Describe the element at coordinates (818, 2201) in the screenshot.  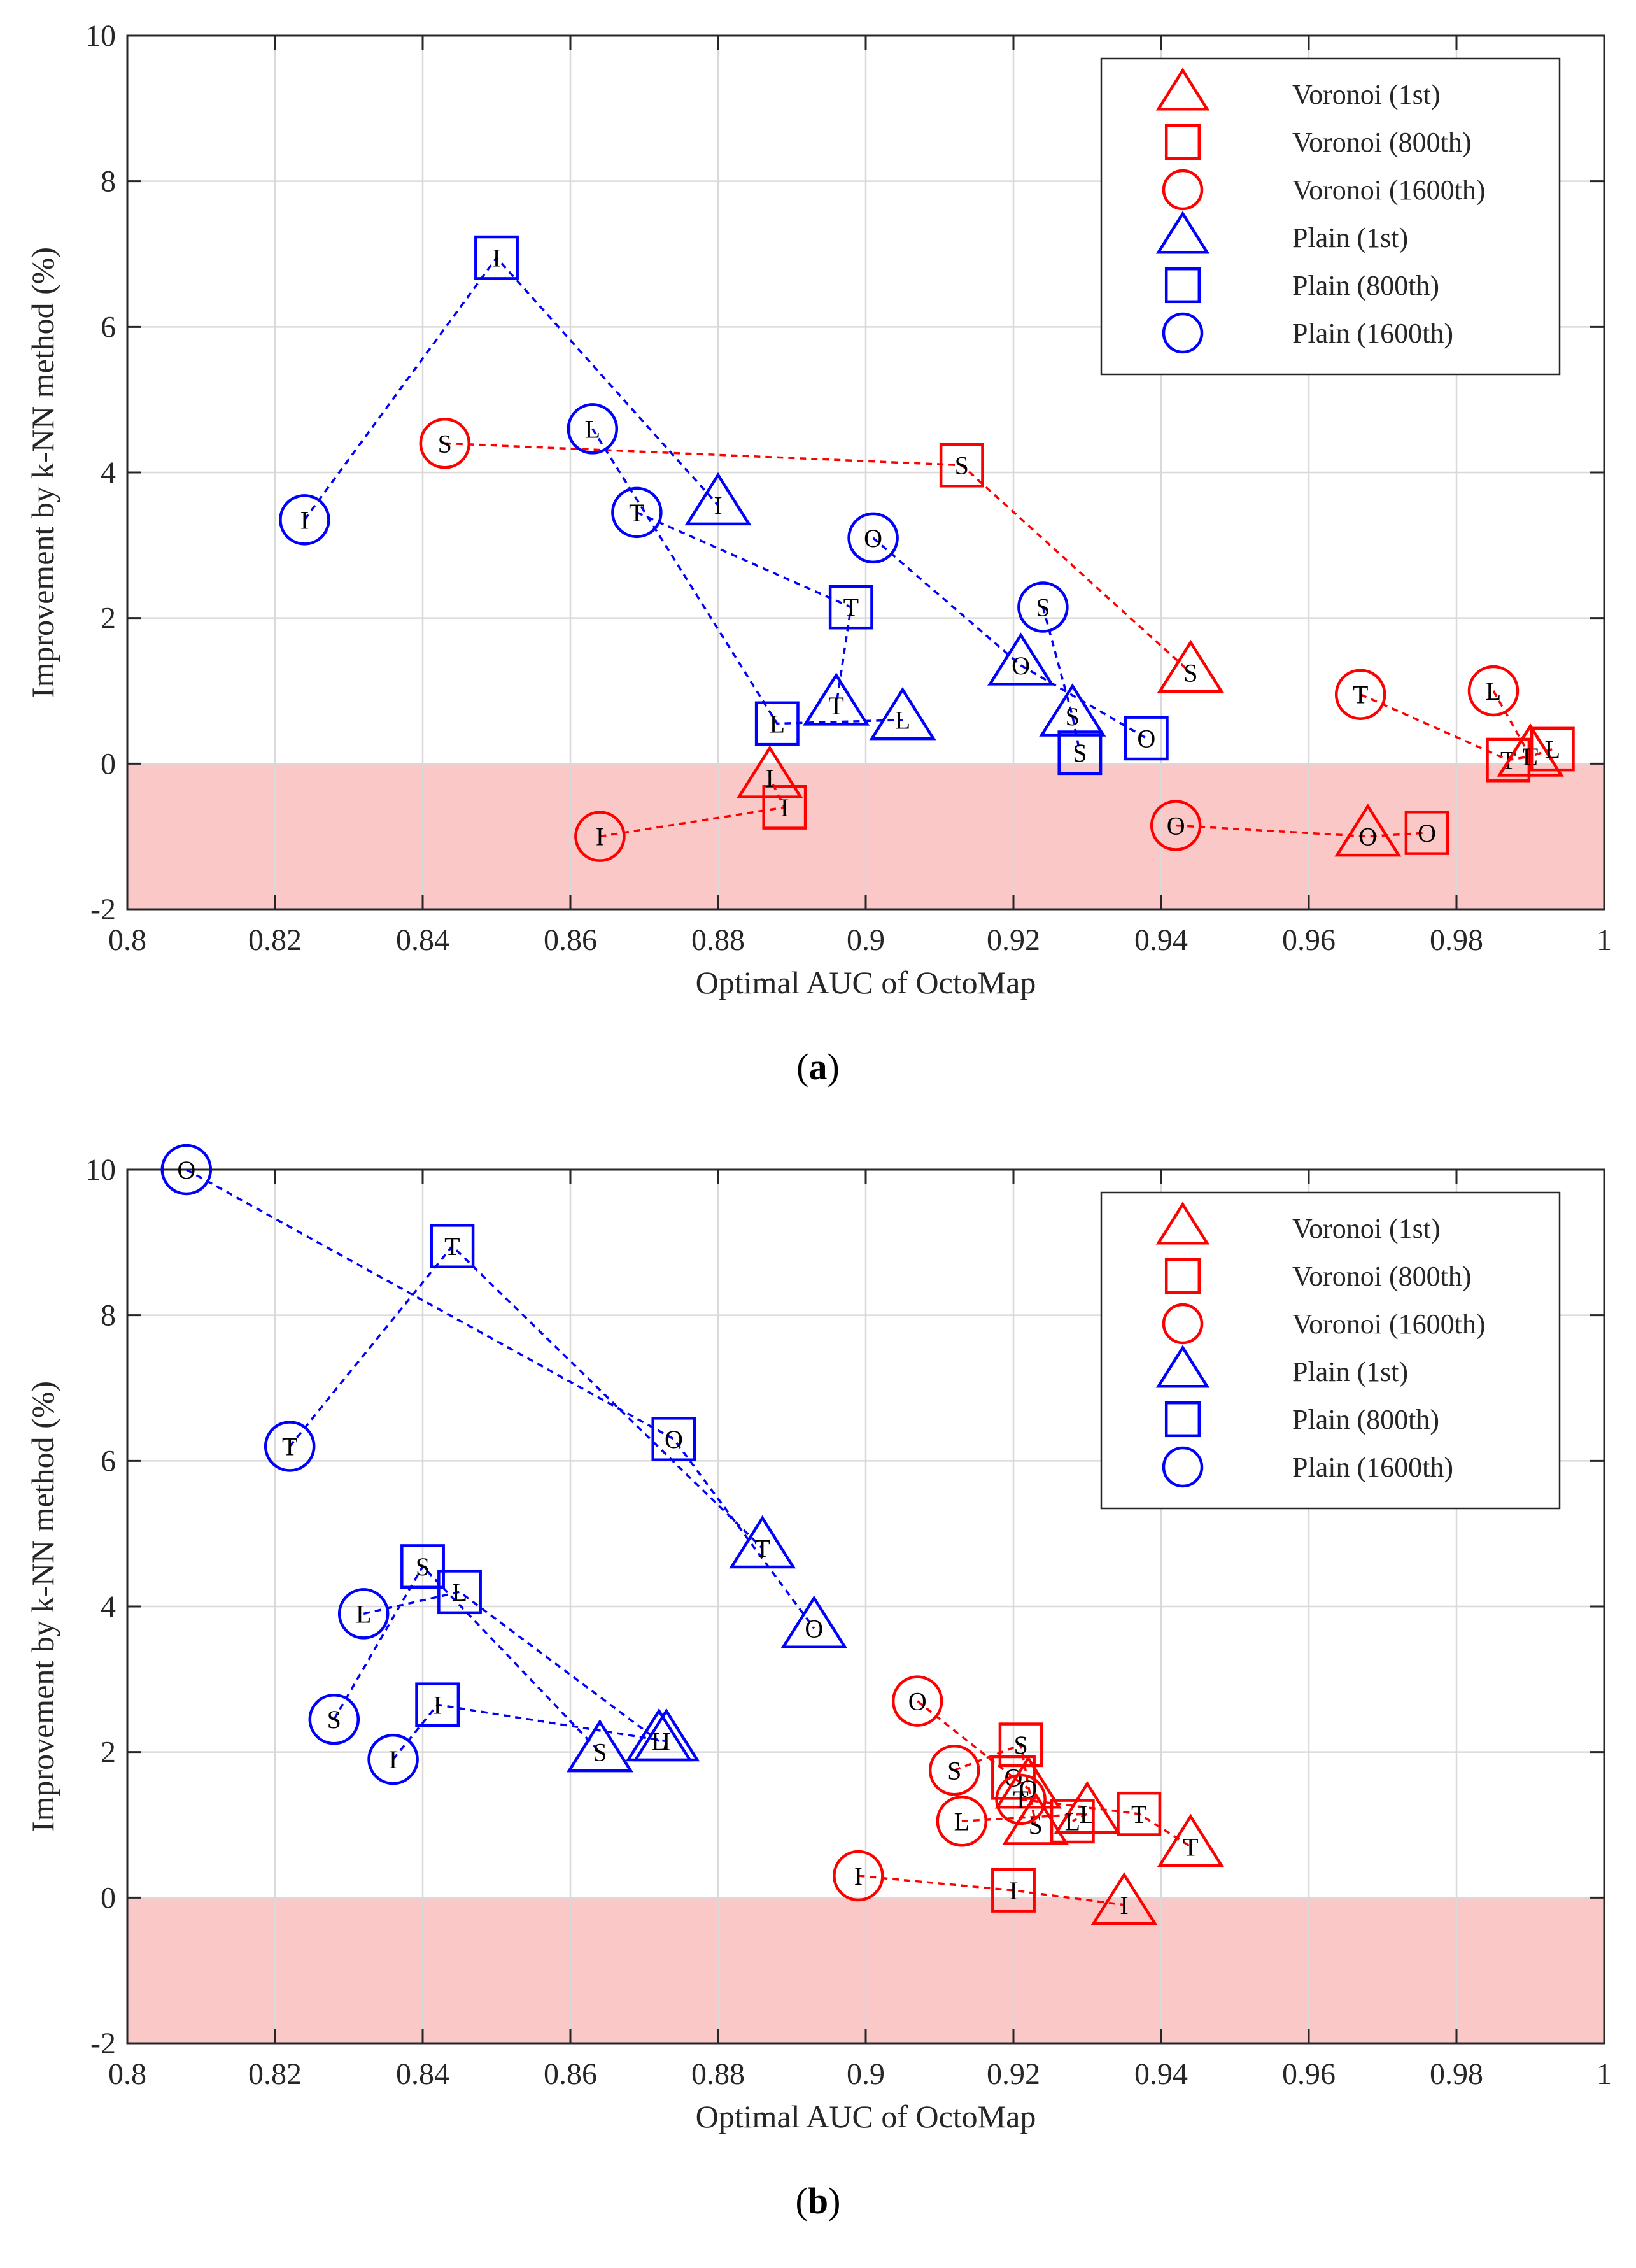
I see `caption-letter: b` at that location.